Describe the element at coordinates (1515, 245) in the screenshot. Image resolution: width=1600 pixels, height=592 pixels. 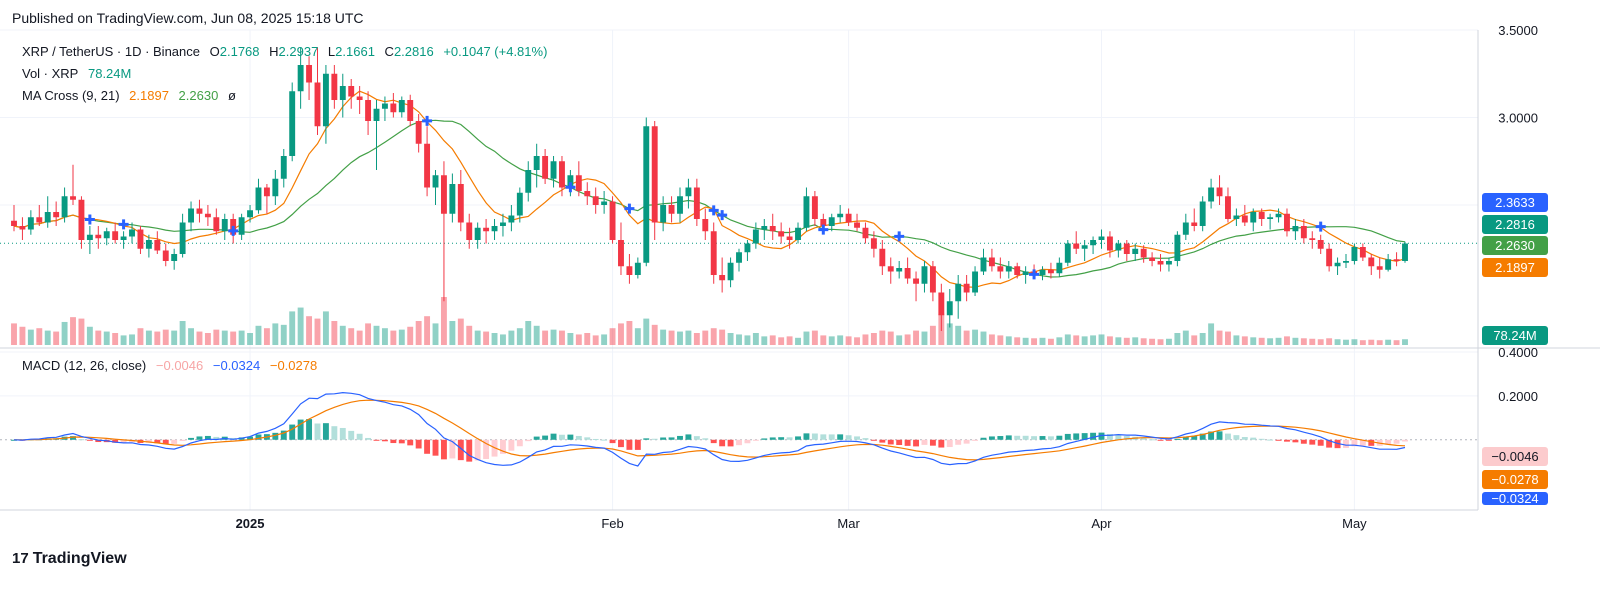
I see `price-badge-ma-slow: 2.2630` at that location.